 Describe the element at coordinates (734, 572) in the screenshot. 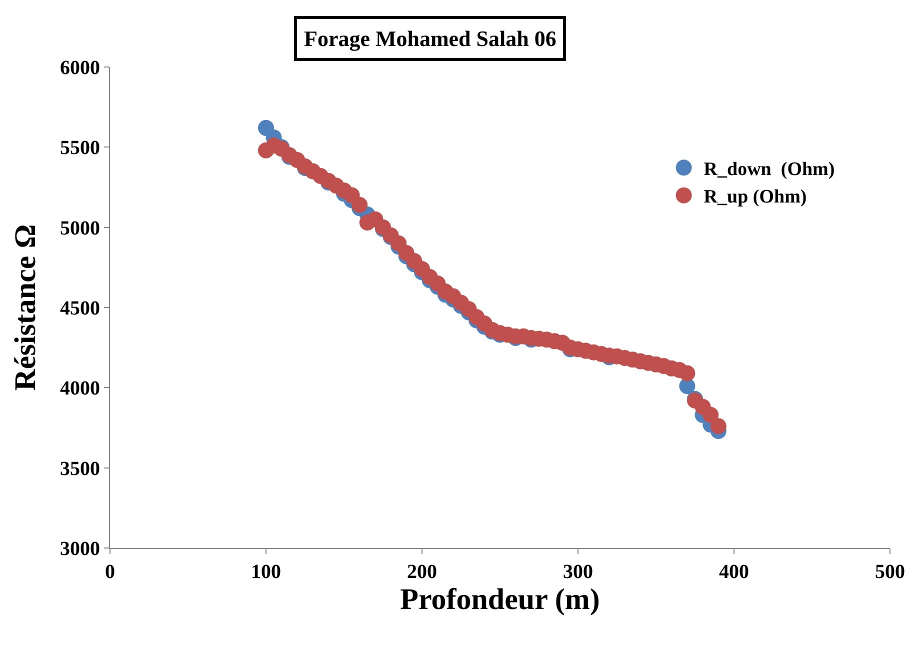

I see `x-tick-label: 400` at that location.